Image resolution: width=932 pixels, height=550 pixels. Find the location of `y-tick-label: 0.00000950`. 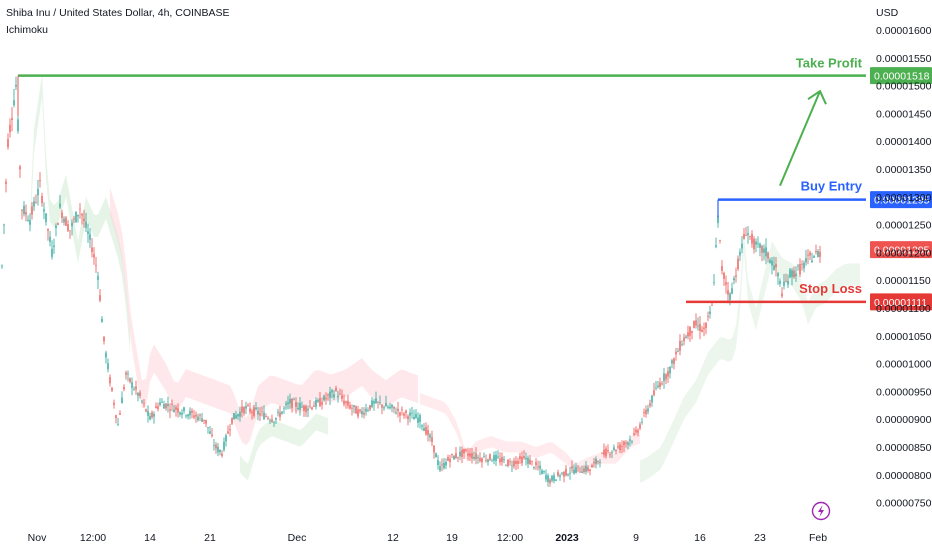

y-tick-label: 0.00000950 is located at coordinates (904, 392).